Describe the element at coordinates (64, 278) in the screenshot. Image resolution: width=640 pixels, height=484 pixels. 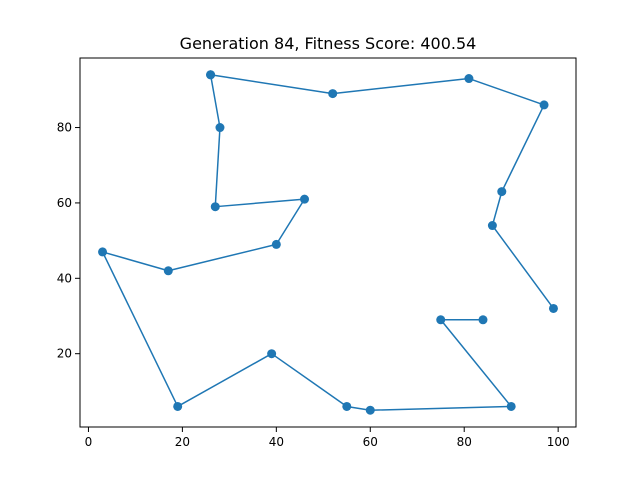
I see `y-tick-label: 40` at that location.